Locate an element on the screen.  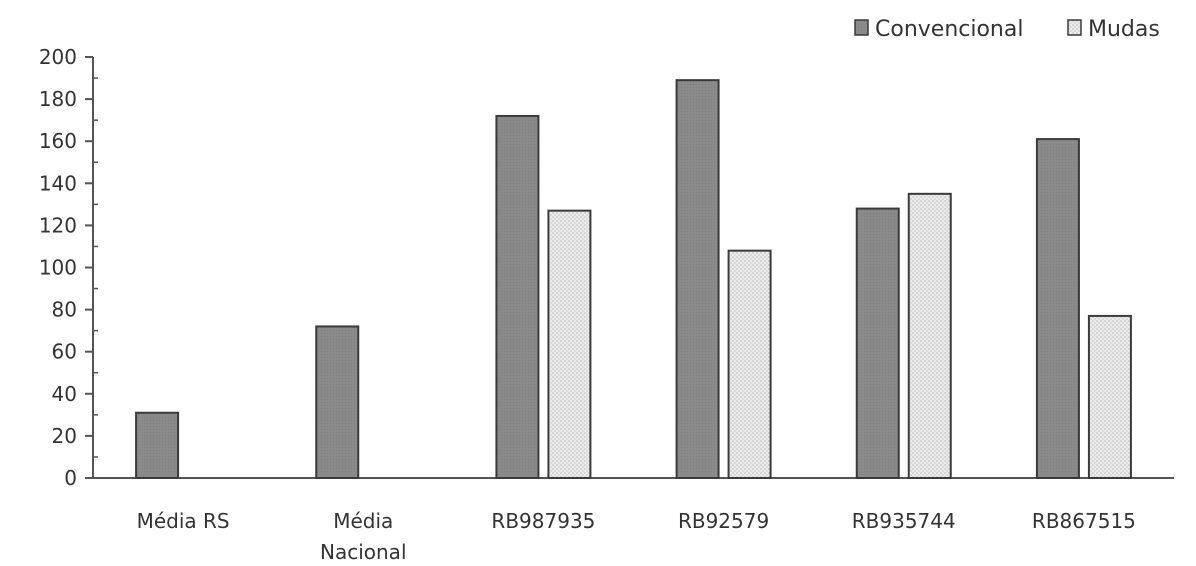
legend: Convencional Mudas is located at coordinates (1007, 29).